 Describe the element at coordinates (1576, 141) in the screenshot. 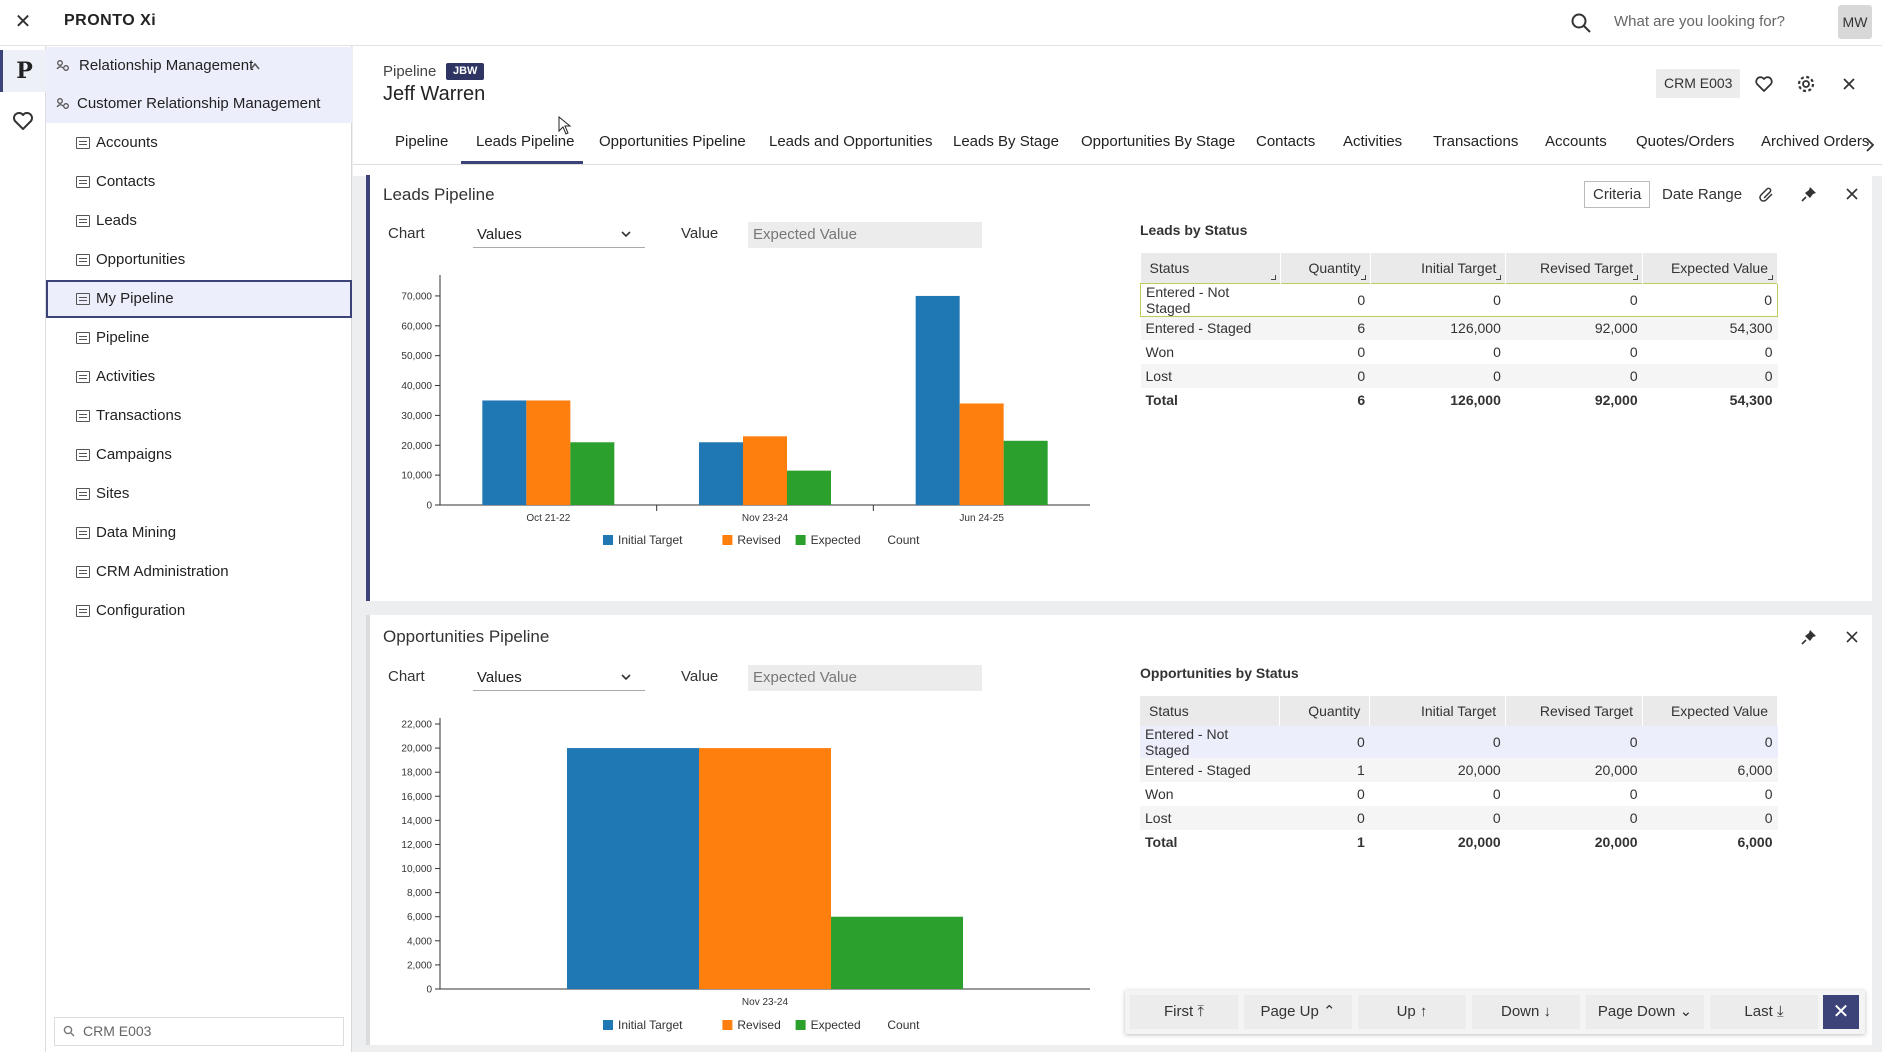

I see `tab-accounts: Accounts` at that location.